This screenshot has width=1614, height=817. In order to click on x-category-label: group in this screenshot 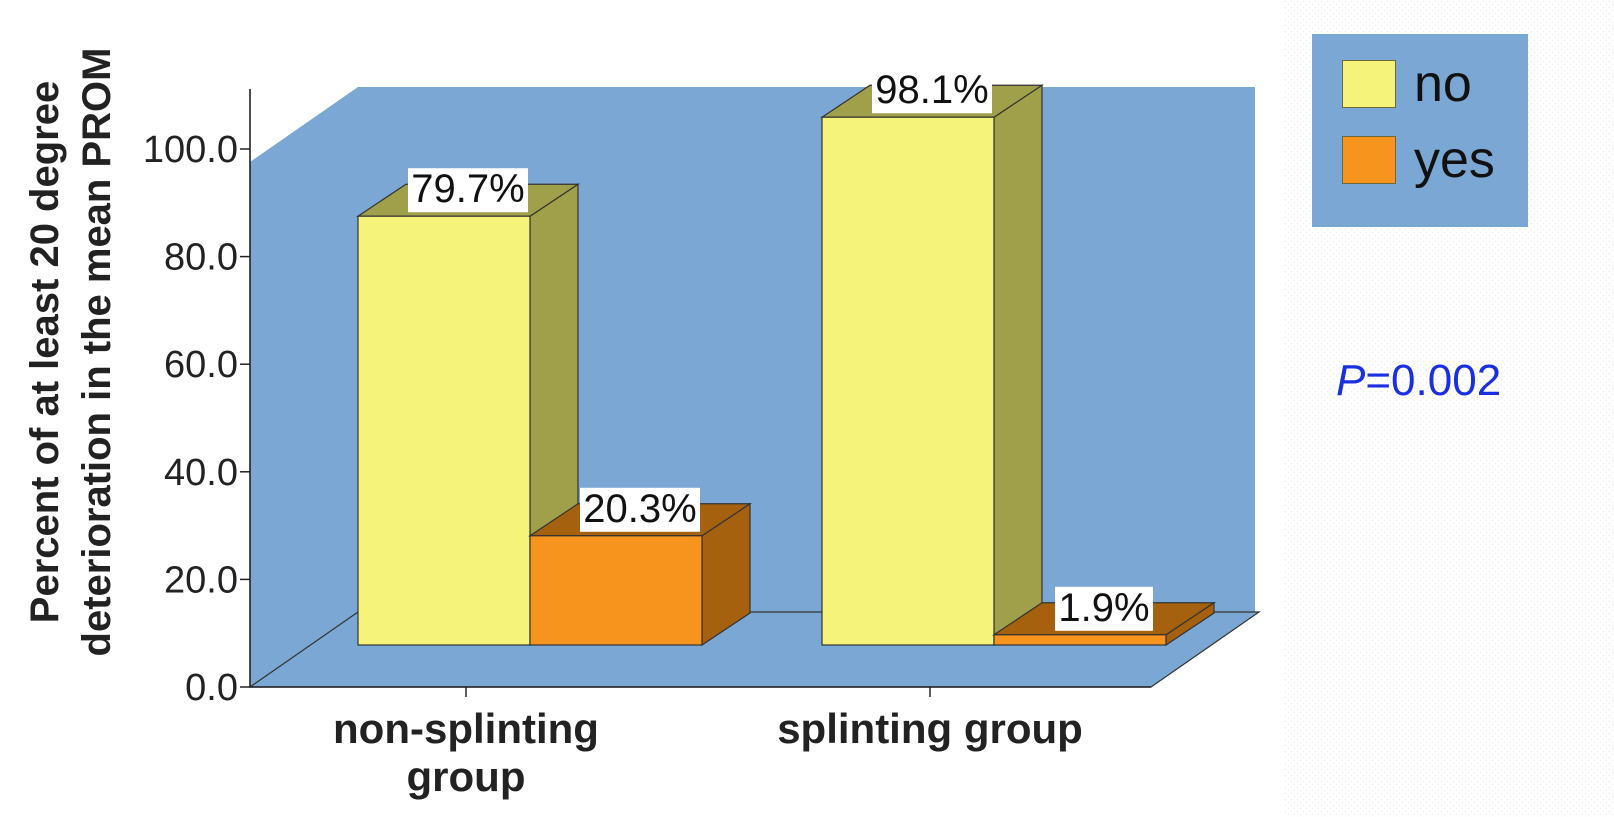, I will do `click(466, 776)`.